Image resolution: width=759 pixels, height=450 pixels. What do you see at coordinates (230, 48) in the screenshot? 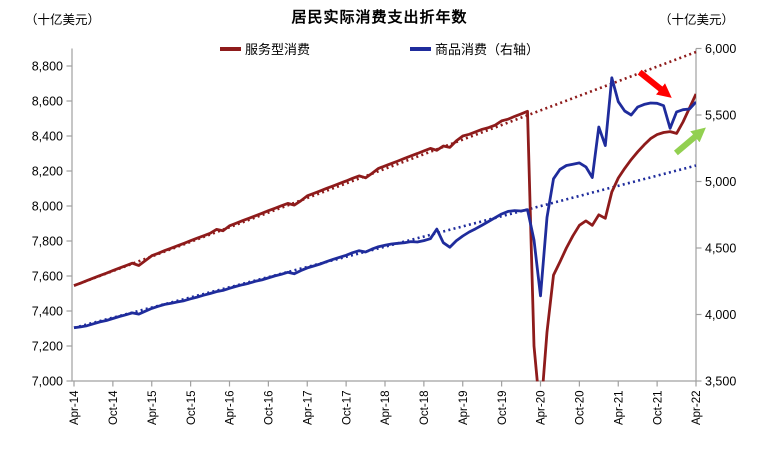
I see `services-line-swatch` at bounding box center [230, 48].